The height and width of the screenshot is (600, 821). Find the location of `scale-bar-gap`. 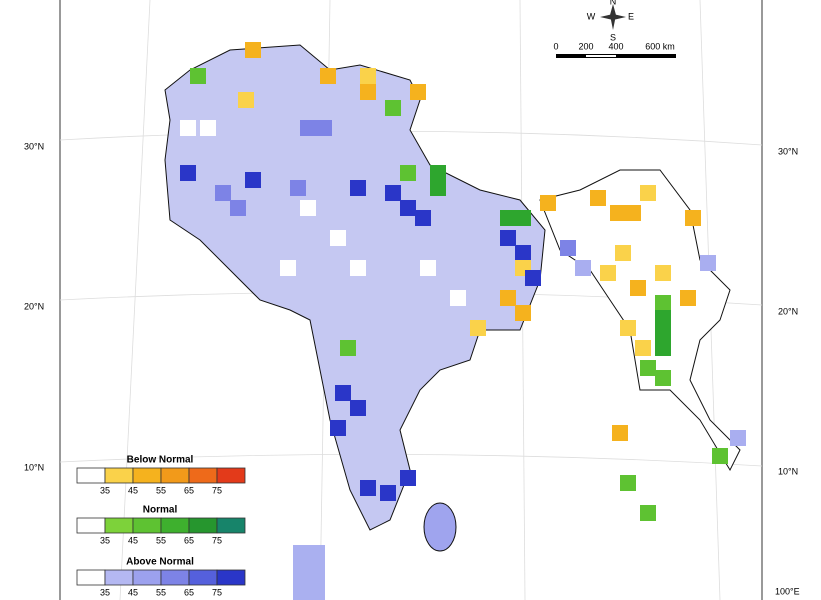

scale-bar-gap is located at coordinates (601, 56).